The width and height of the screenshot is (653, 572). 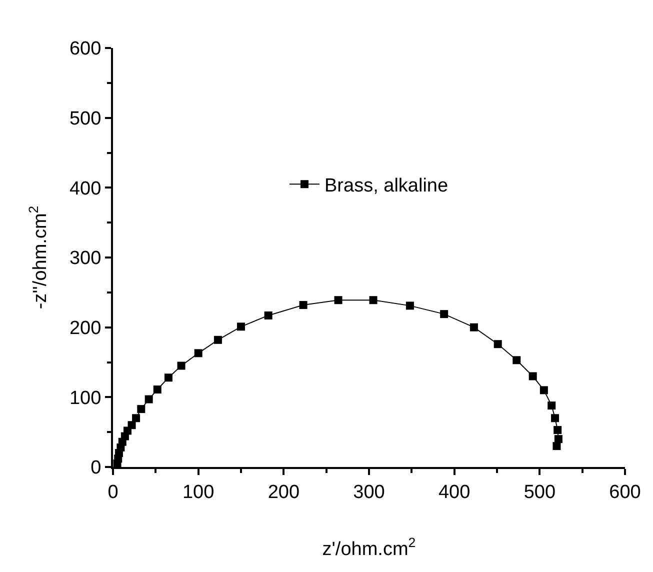 I want to click on x-tick-label: 0, so click(x=113, y=492).